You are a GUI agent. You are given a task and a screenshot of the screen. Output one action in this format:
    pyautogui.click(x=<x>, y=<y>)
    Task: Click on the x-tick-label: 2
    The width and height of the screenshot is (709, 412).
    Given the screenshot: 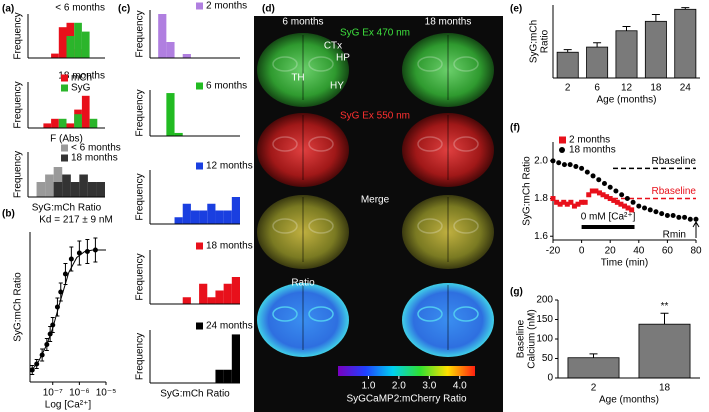 What is the action you would take?
    pyautogui.click(x=568, y=88)
    